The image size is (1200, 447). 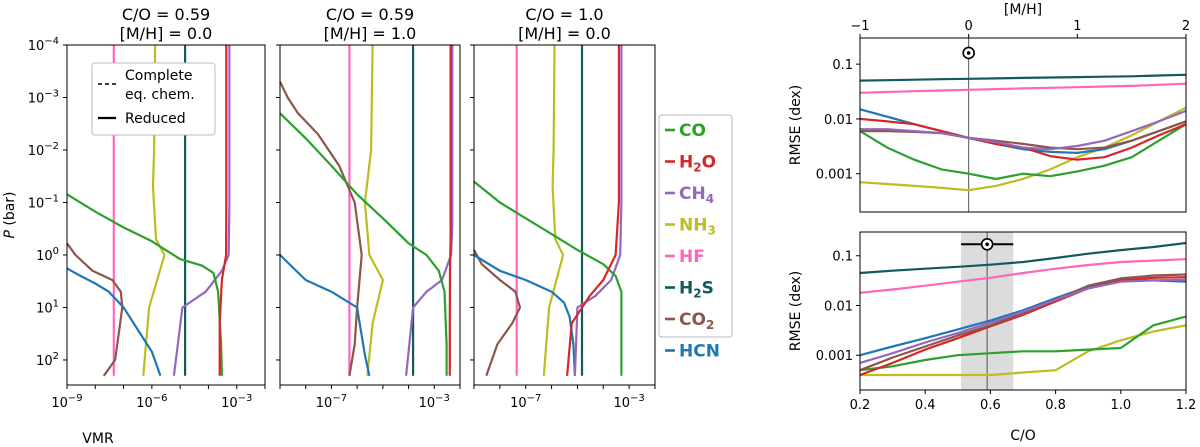 I want to click on y-tick-label: 10², so click(x=47, y=360).